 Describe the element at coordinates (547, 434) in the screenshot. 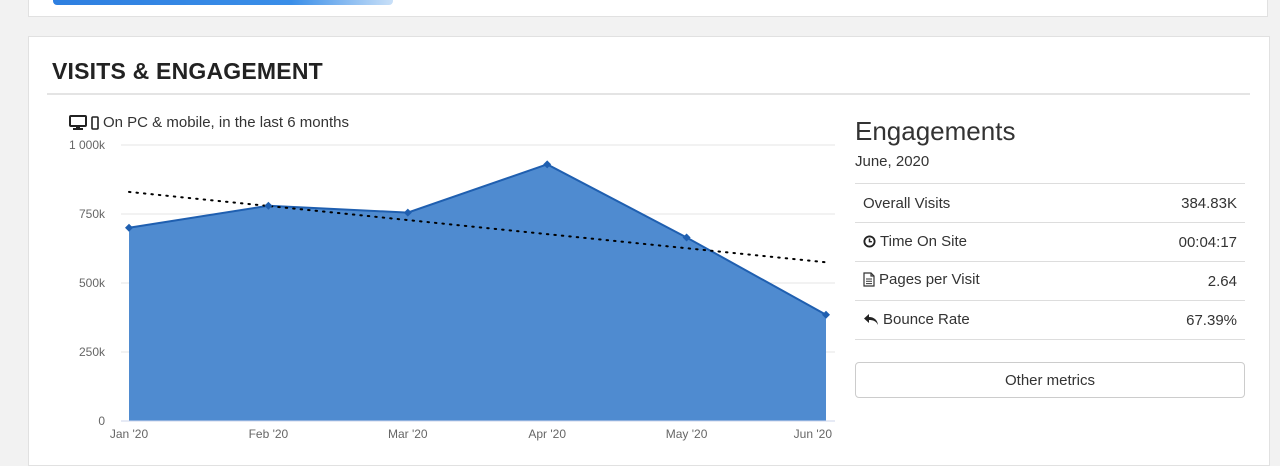

I see `x-tick-label: Apr '20` at that location.